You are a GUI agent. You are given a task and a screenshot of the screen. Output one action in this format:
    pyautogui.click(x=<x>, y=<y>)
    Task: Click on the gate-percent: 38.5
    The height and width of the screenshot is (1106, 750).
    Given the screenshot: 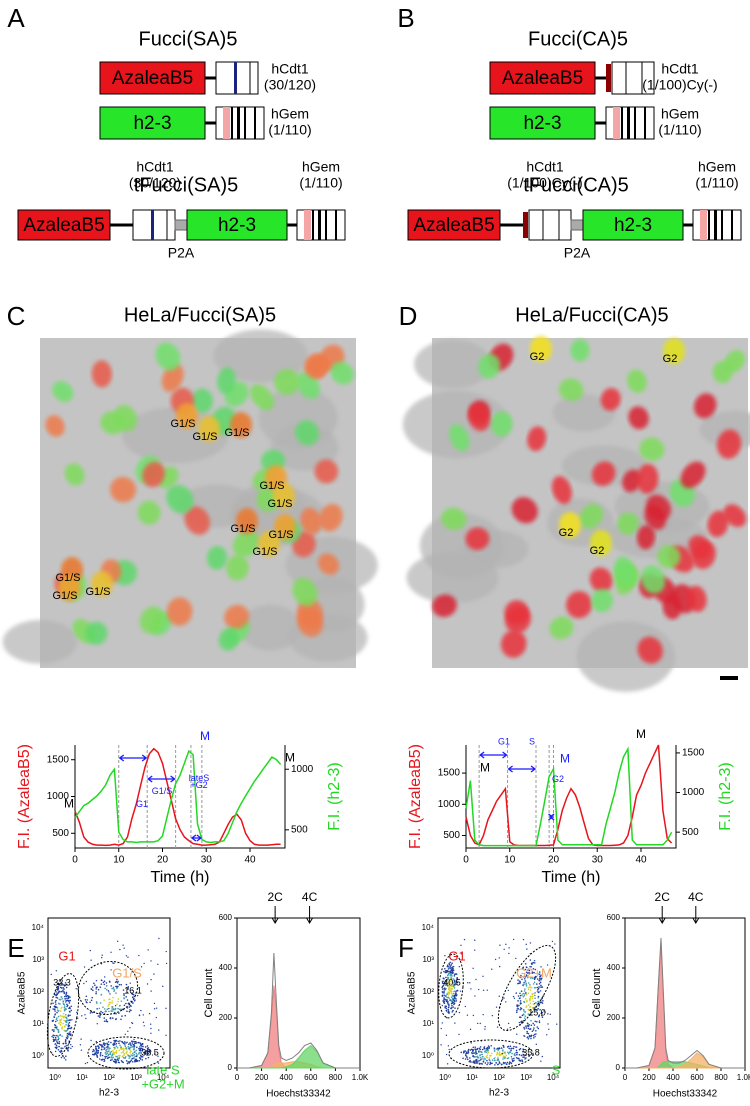 What is the action you would take?
    pyautogui.click(x=150, y=1052)
    